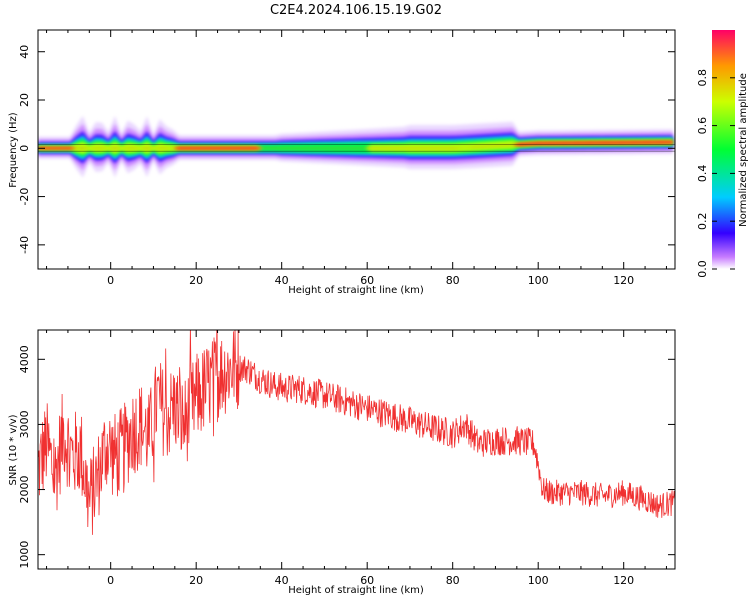  What do you see at coordinates (24, 52) in the screenshot?
I see `y-tick-label: 40` at bounding box center [24, 52].